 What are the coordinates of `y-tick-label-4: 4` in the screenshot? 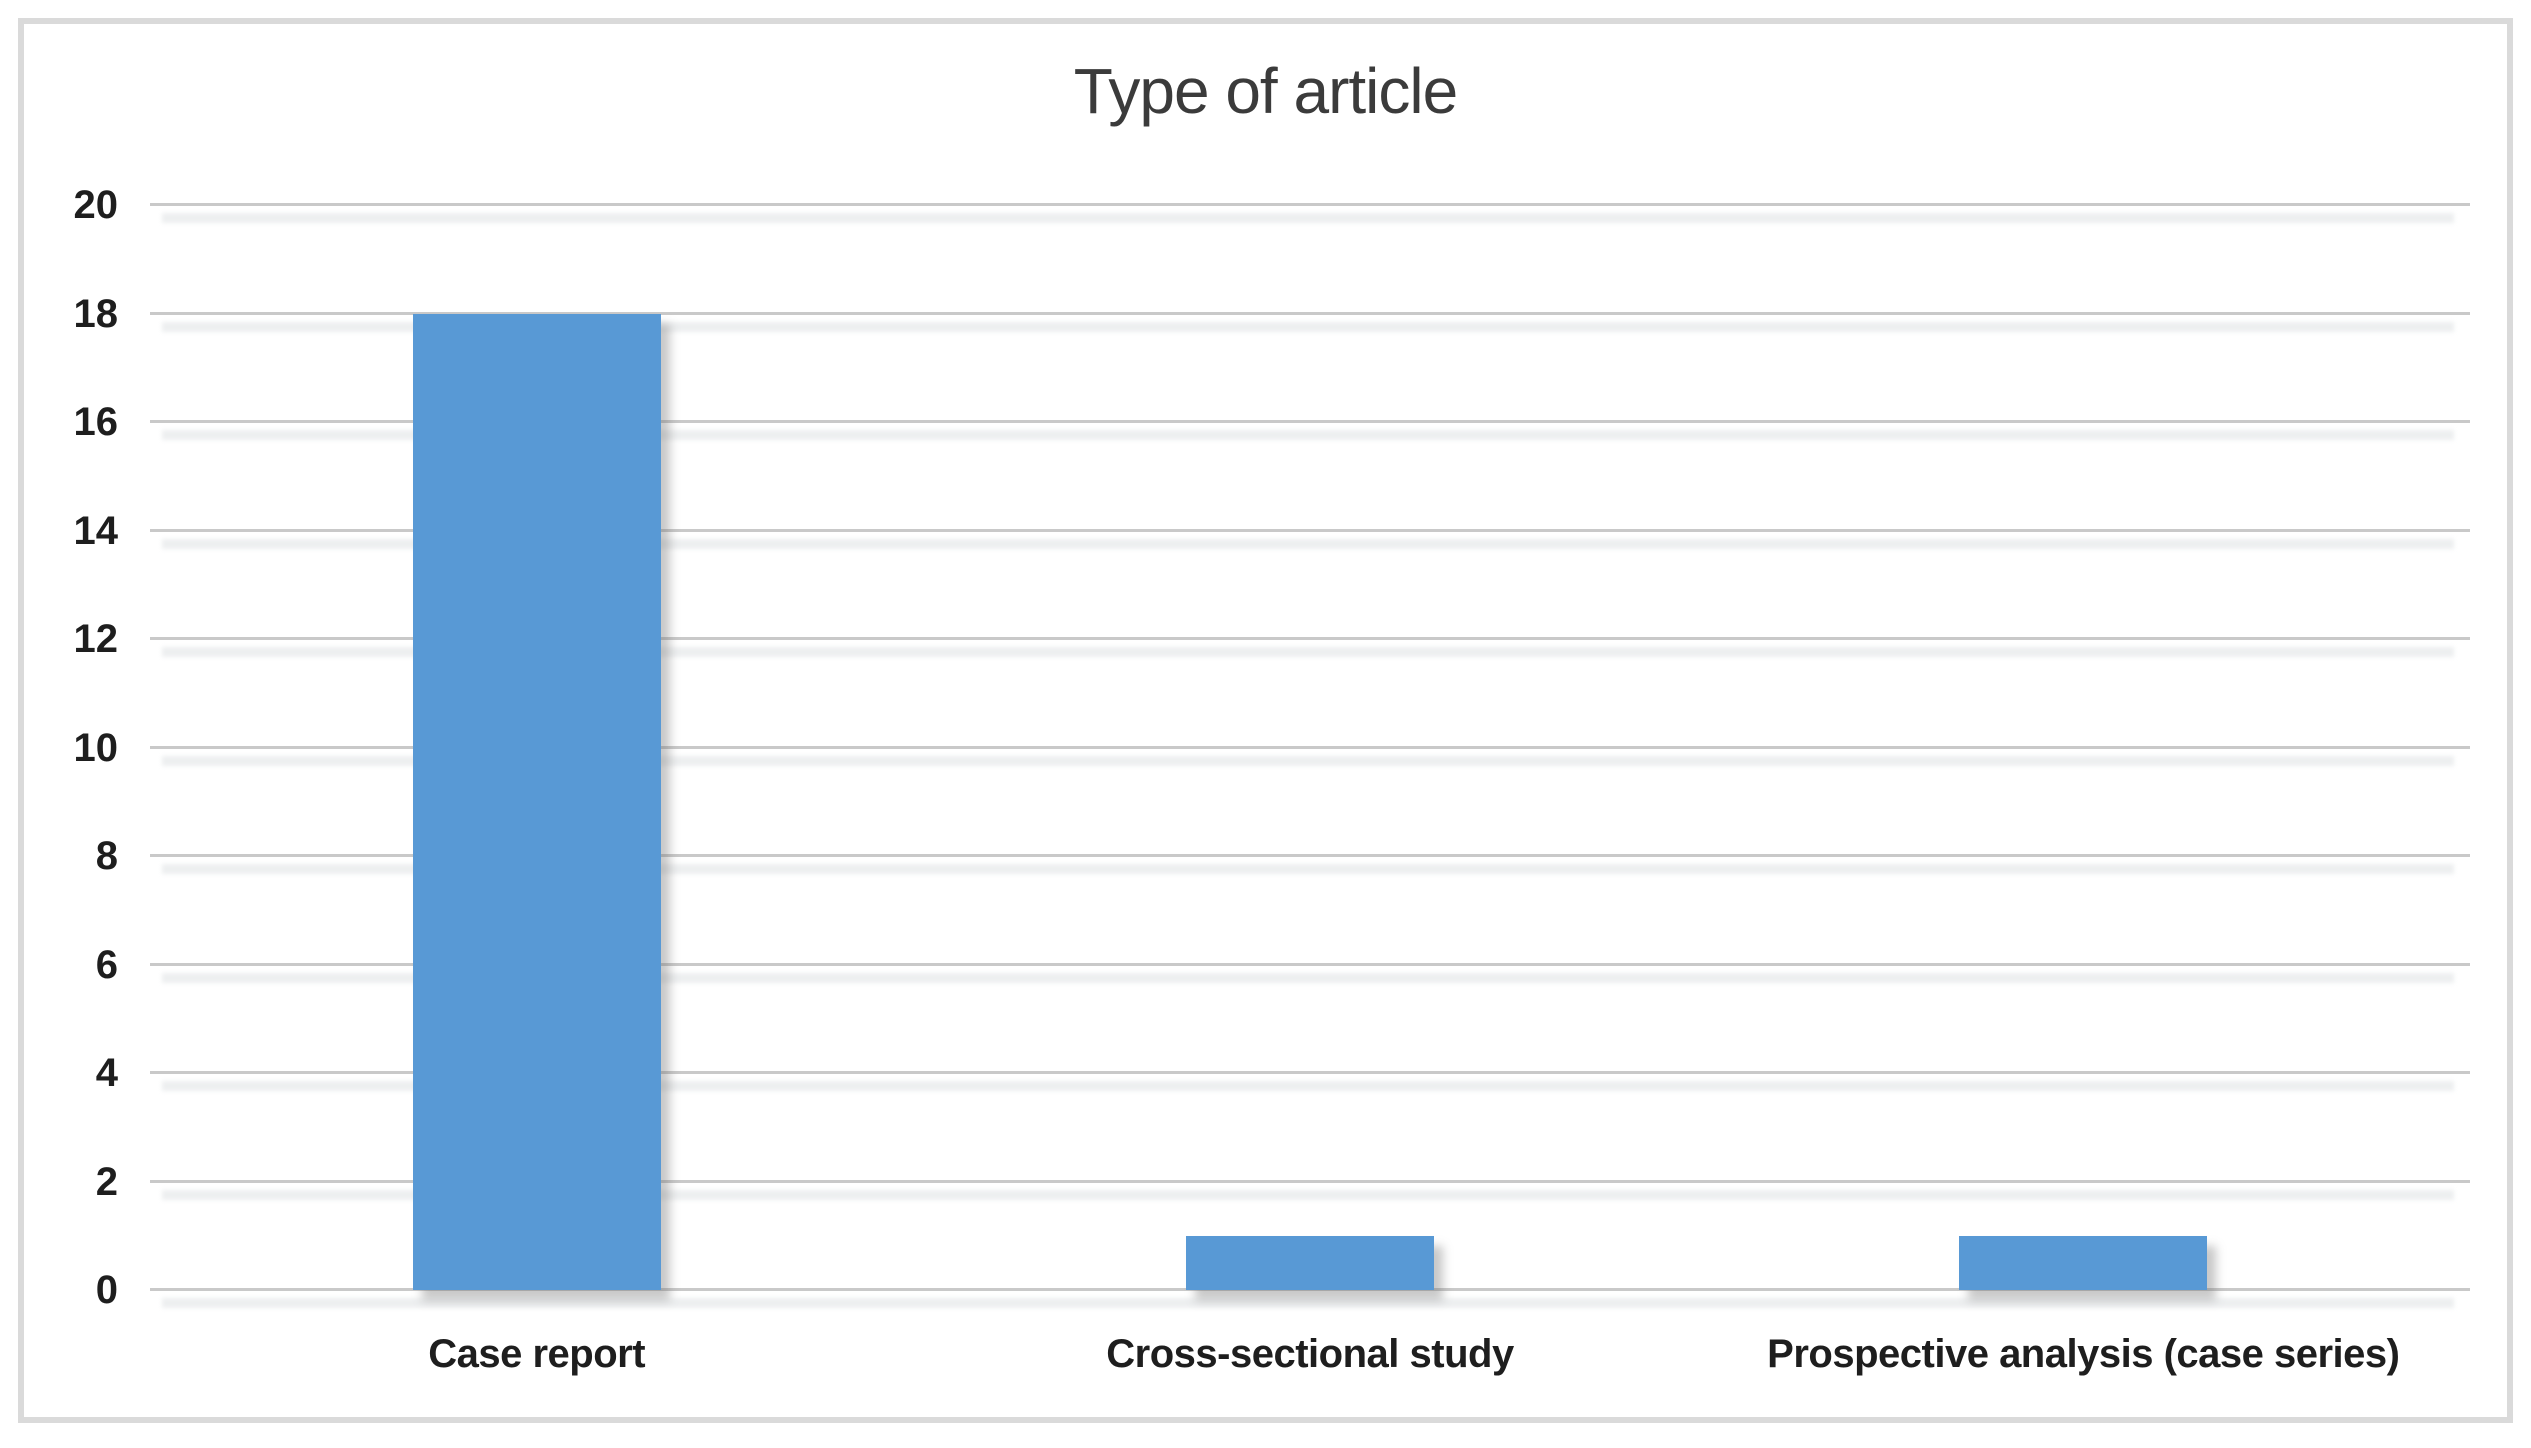 It's located at (106, 1073).